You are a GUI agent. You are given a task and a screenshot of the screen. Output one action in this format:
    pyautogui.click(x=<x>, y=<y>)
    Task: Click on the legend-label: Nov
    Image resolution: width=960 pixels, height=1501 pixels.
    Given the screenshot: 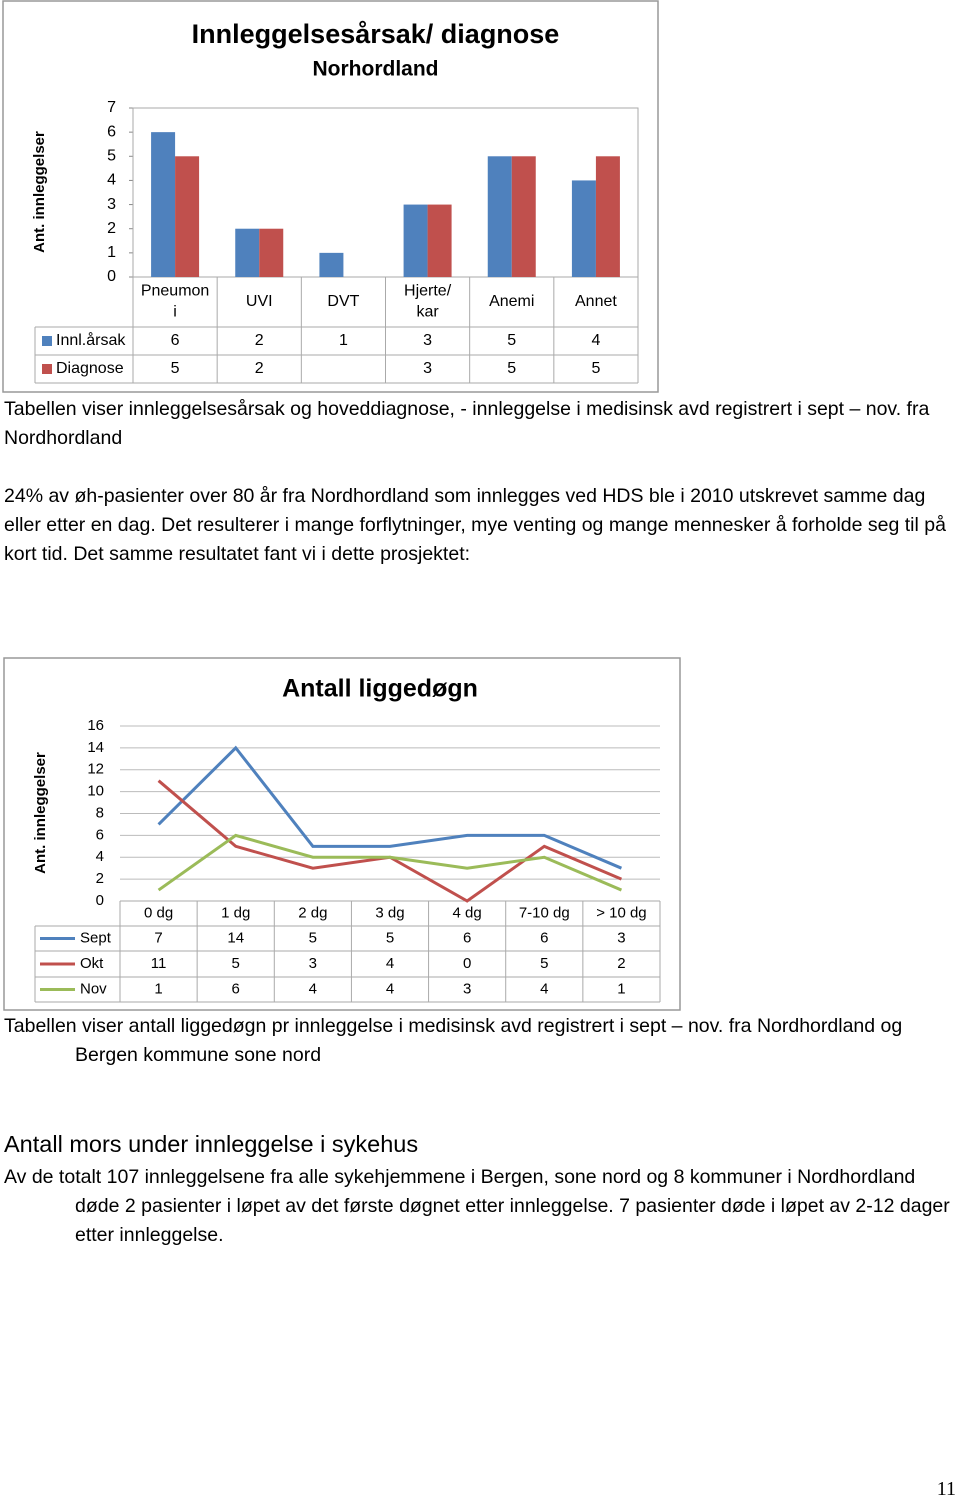 What is the action you would take?
    pyautogui.click(x=93, y=988)
    